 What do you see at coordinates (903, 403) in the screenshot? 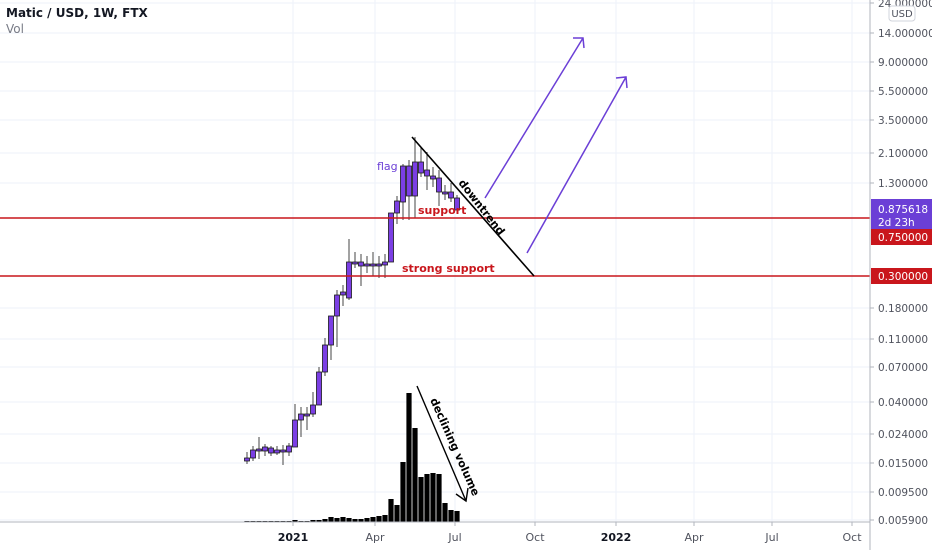
I see `price-tick-label: 0.040000` at bounding box center [903, 403].